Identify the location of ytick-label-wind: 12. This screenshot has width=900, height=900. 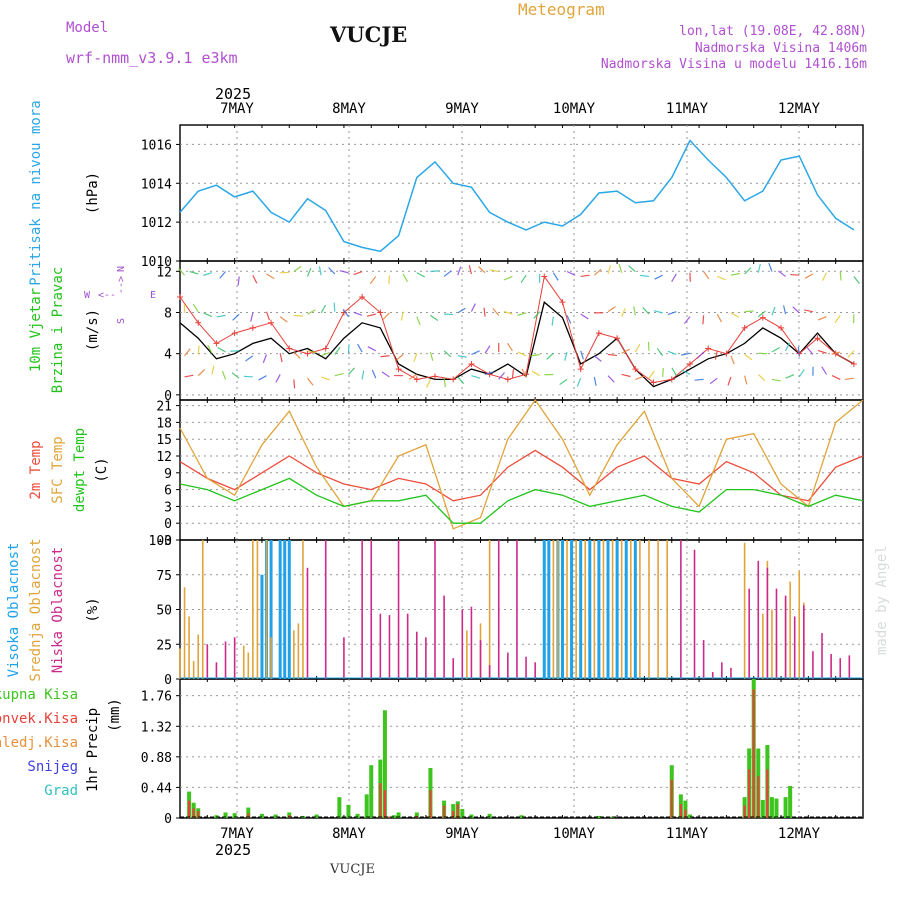
(164, 272).